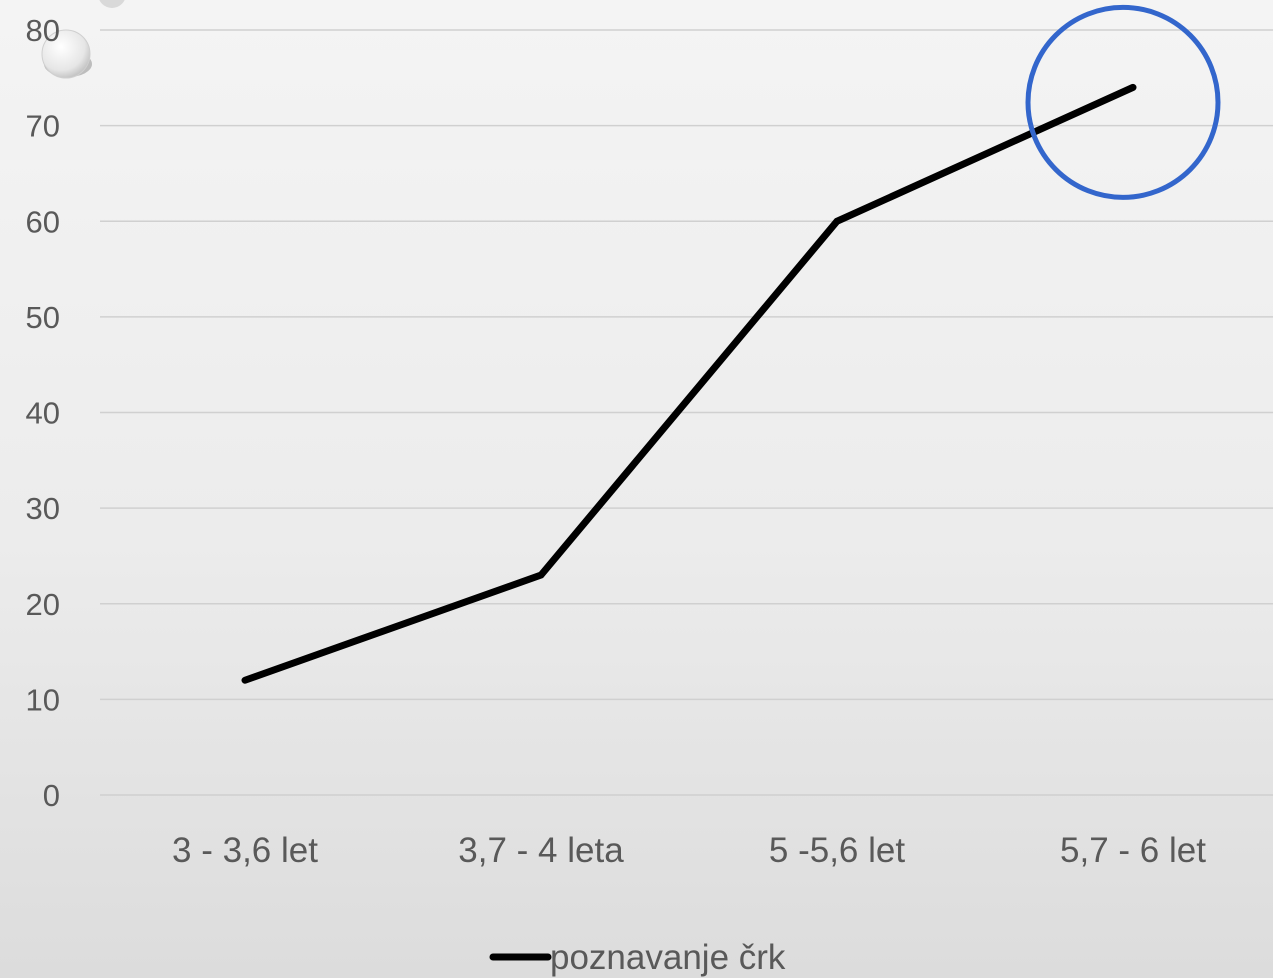 The height and width of the screenshot is (978, 1273). I want to click on x-tick-label: 5,7 - 6 let, so click(1133, 850).